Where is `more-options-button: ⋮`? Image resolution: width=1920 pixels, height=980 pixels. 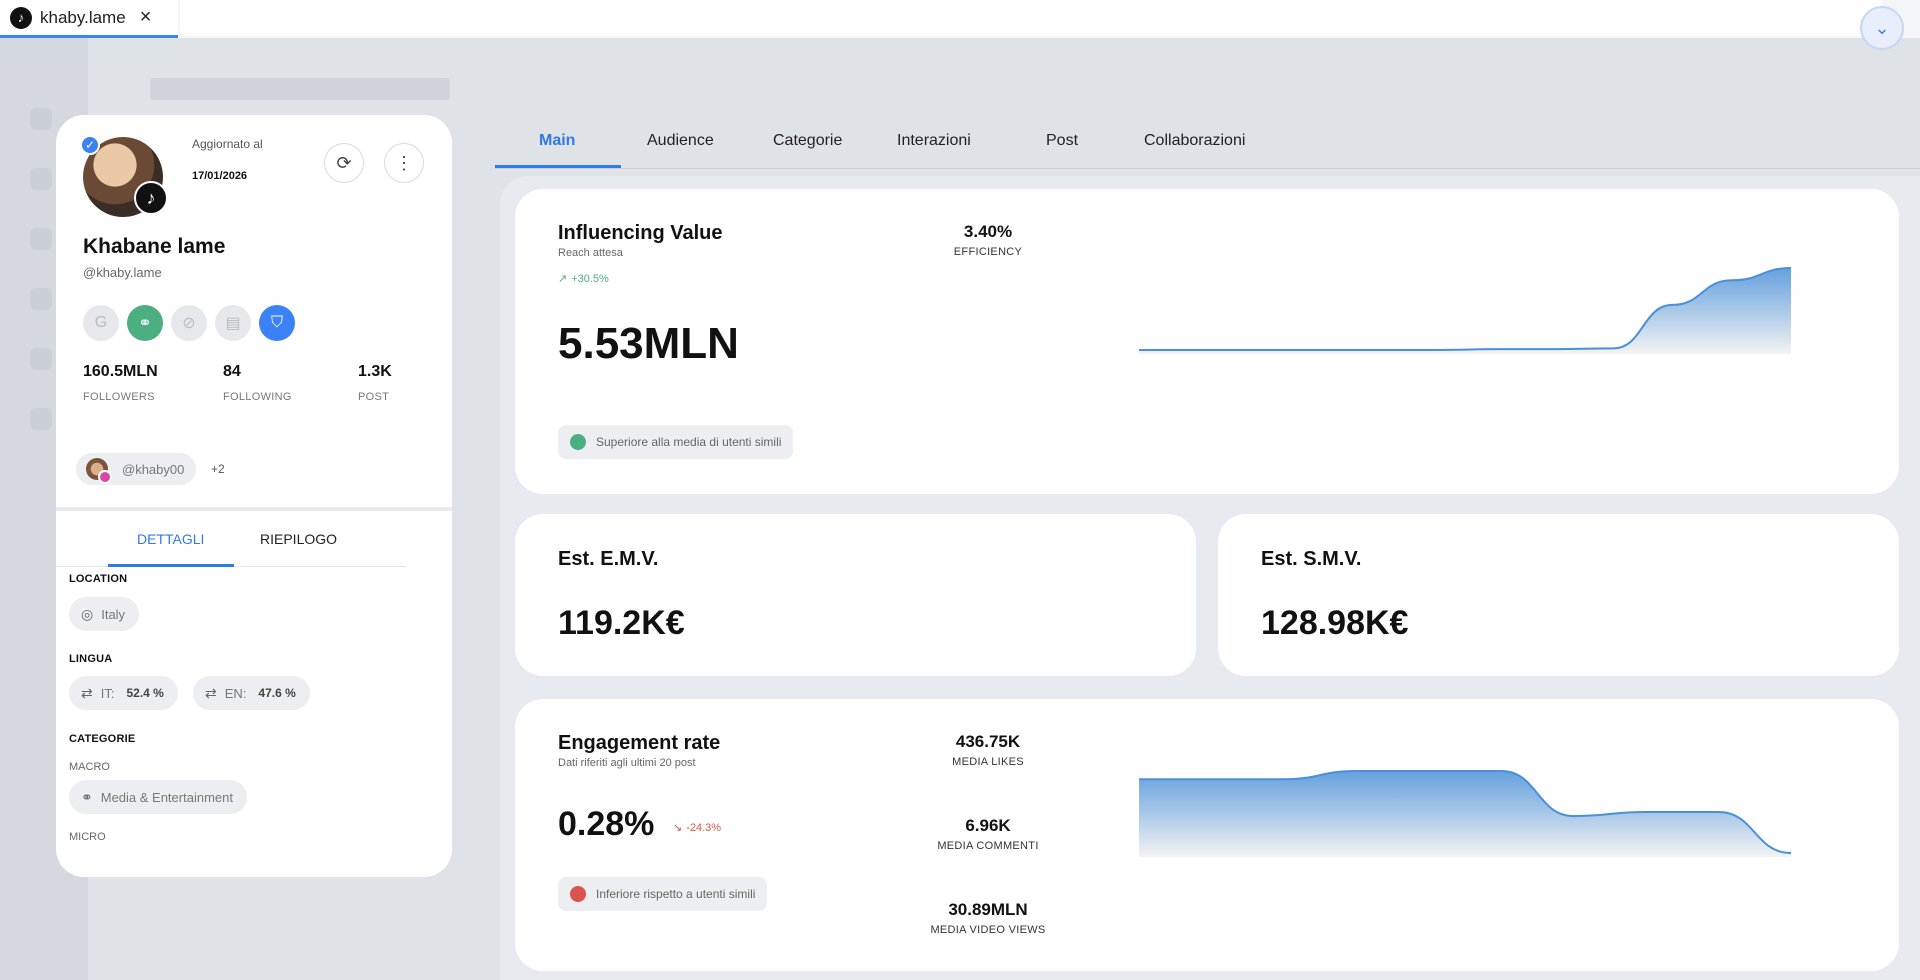
more-options-button: ⋮ is located at coordinates (404, 163).